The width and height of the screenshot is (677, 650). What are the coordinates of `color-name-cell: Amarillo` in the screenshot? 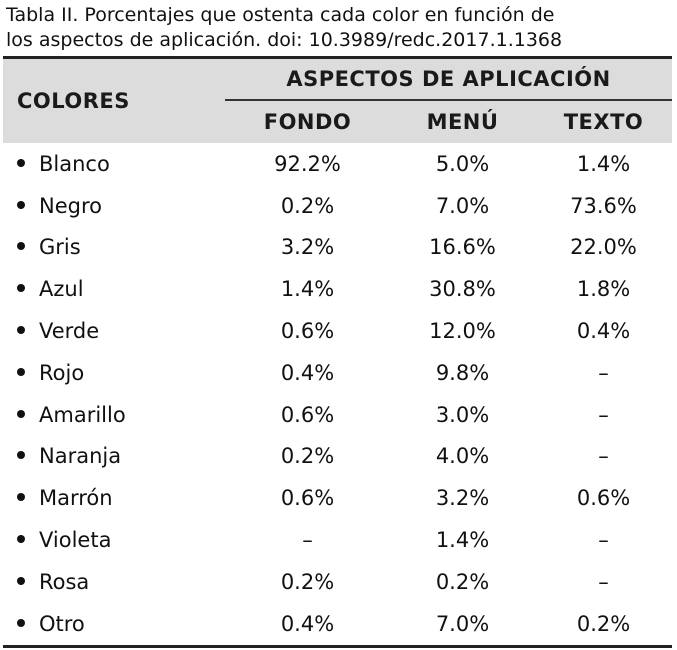 It's located at (114, 415).